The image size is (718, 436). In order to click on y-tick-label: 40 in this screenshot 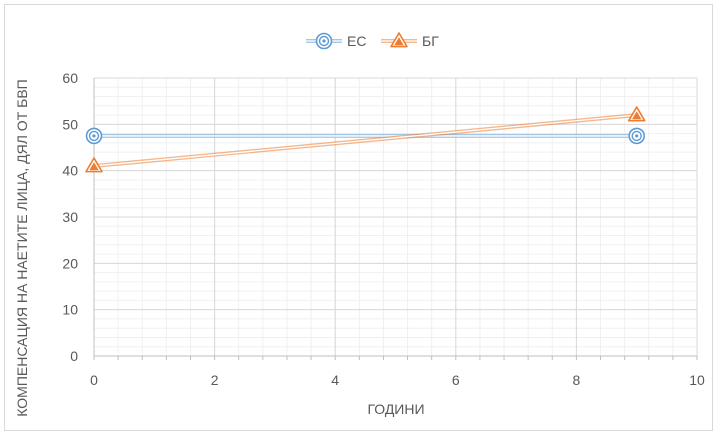, I will do `click(70, 171)`.